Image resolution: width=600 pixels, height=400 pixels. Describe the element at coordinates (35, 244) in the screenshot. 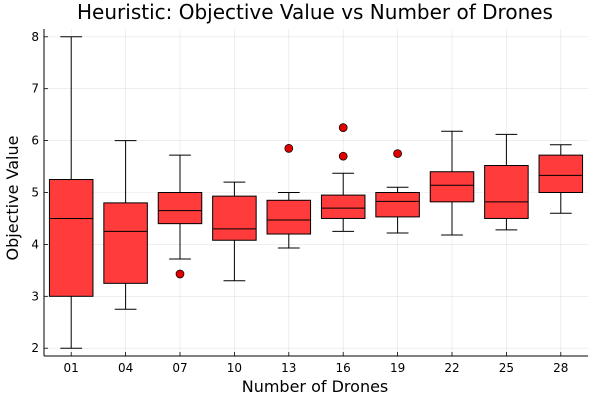

I see `y-tick-label: 4` at that location.